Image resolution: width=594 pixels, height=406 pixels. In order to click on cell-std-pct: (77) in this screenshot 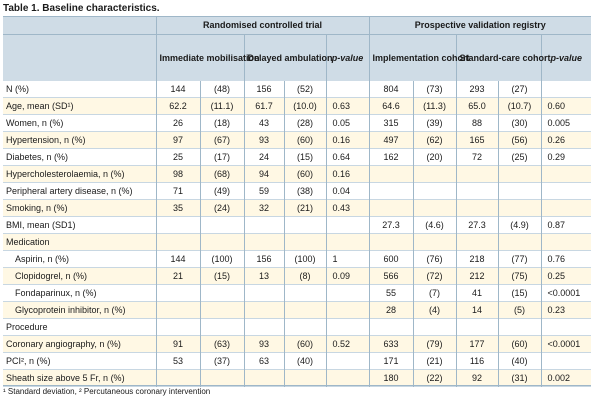, I will do `click(520, 259)`.